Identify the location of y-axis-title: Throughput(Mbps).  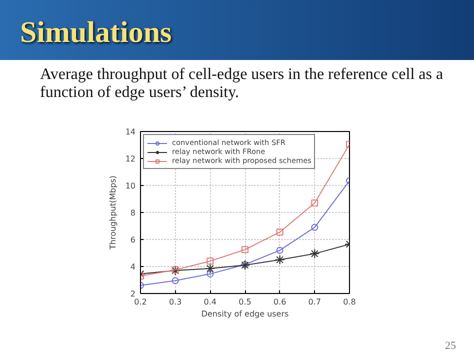
(113, 213).